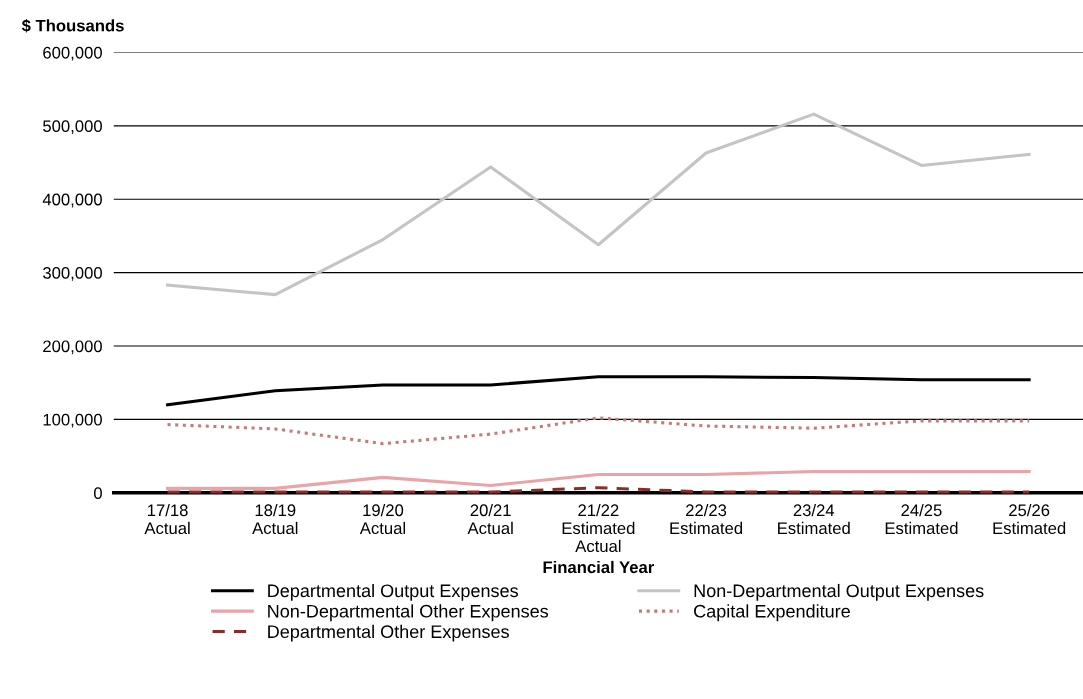  I want to click on legend-label: Departmental Other Expenses, so click(388, 633).